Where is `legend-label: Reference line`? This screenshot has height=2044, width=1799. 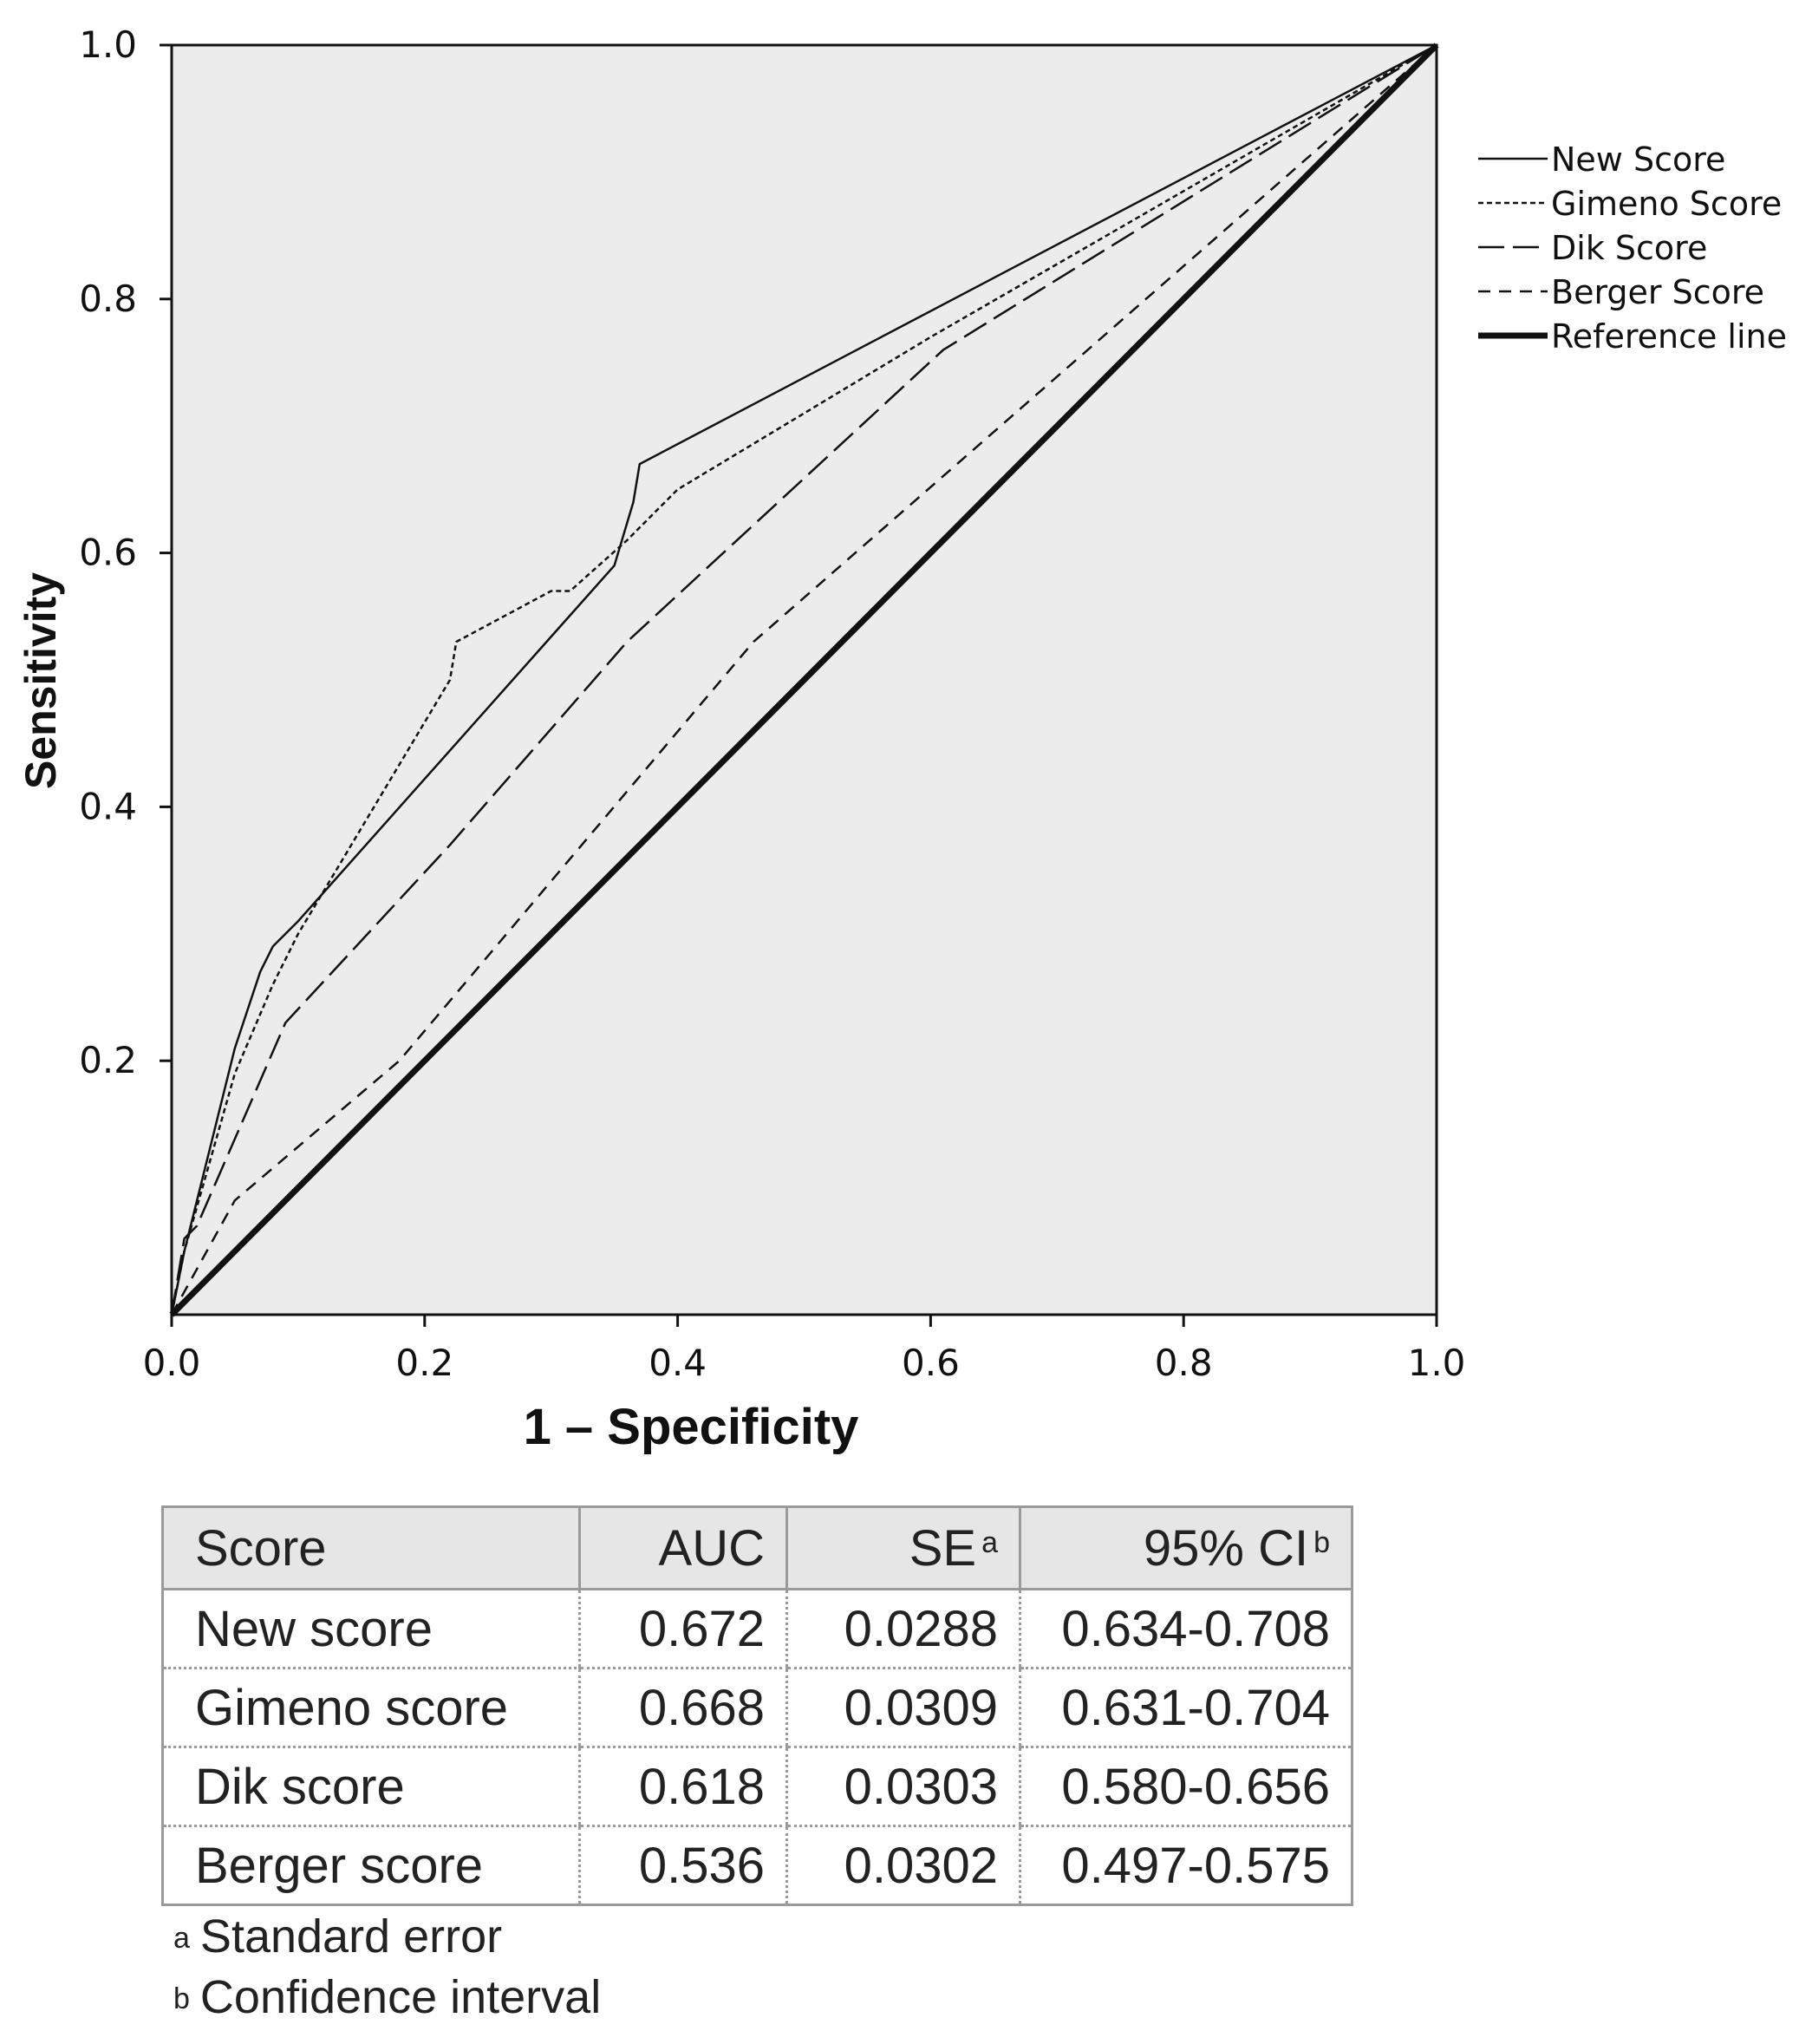
legend-label: Reference line is located at coordinates (1669, 336).